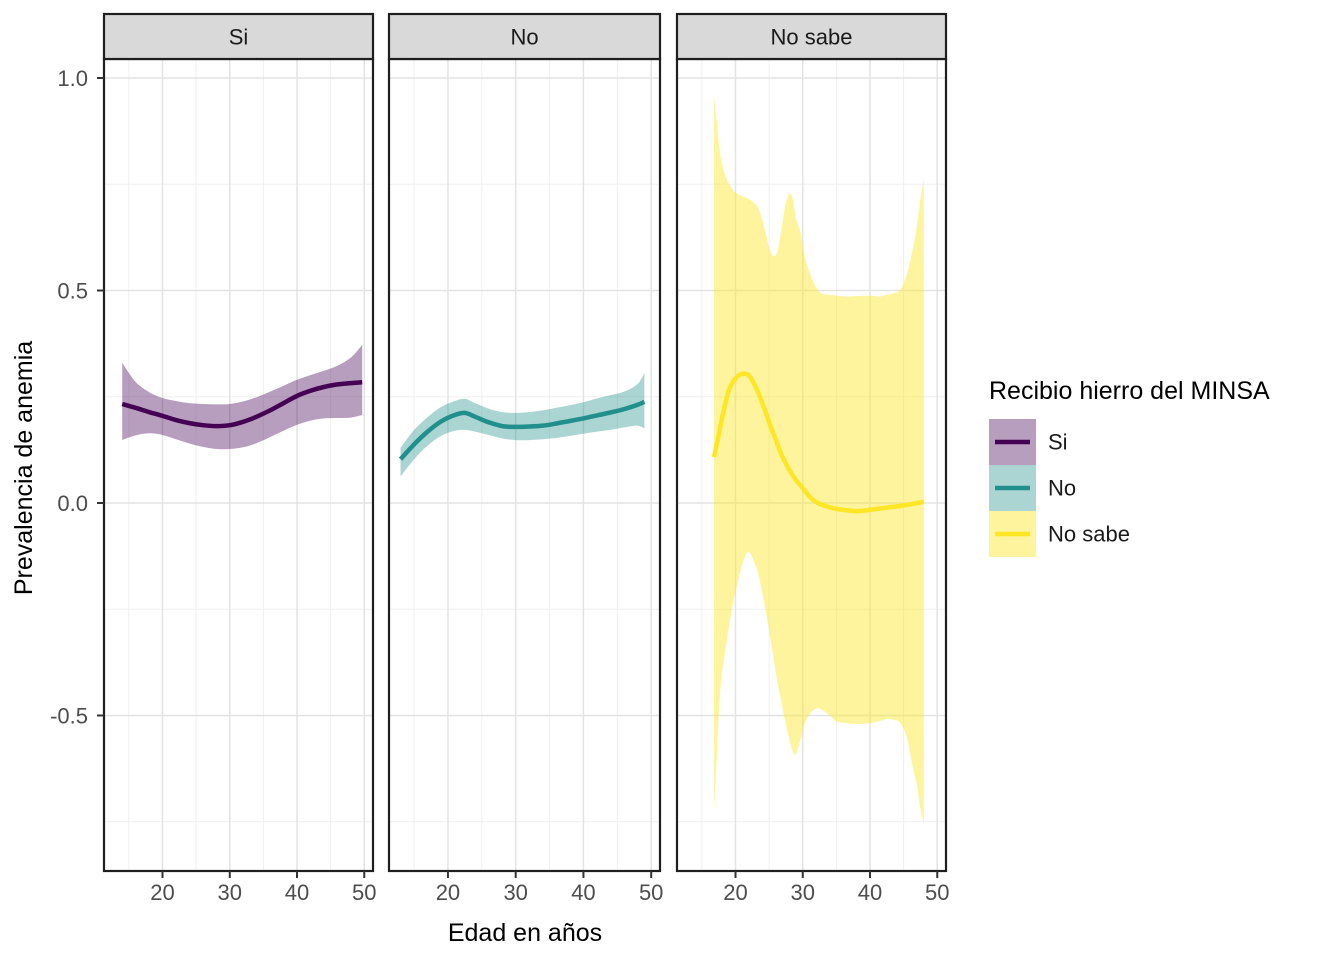 This screenshot has width=1344, height=965. What do you see at coordinates (1032, 488) in the screenshot?
I see `legend-item-no: No` at bounding box center [1032, 488].